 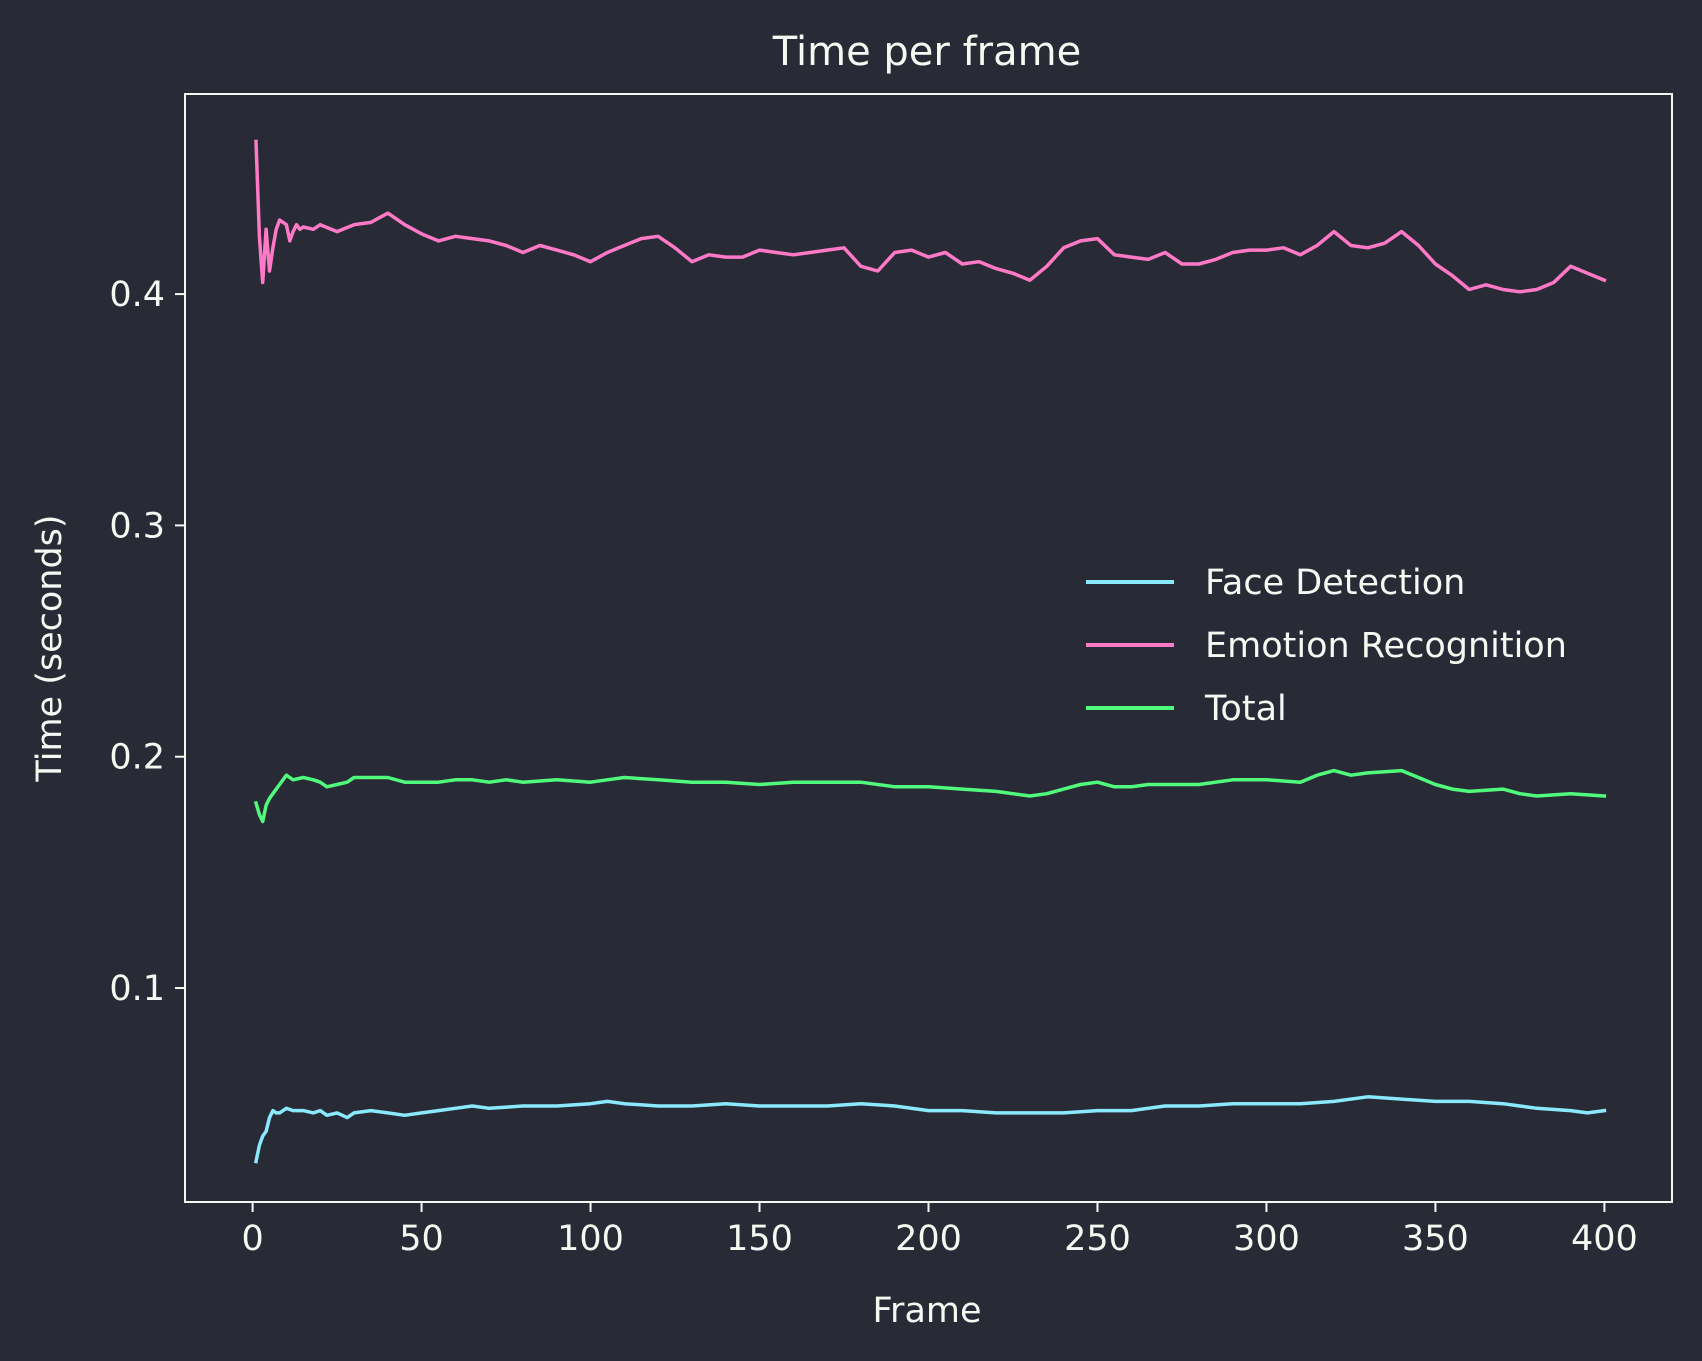 What do you see at coordinates (1335, 583) in the screenshot?
I see `legend-label-1: Face Detection` at bounding box center [1335, 583].